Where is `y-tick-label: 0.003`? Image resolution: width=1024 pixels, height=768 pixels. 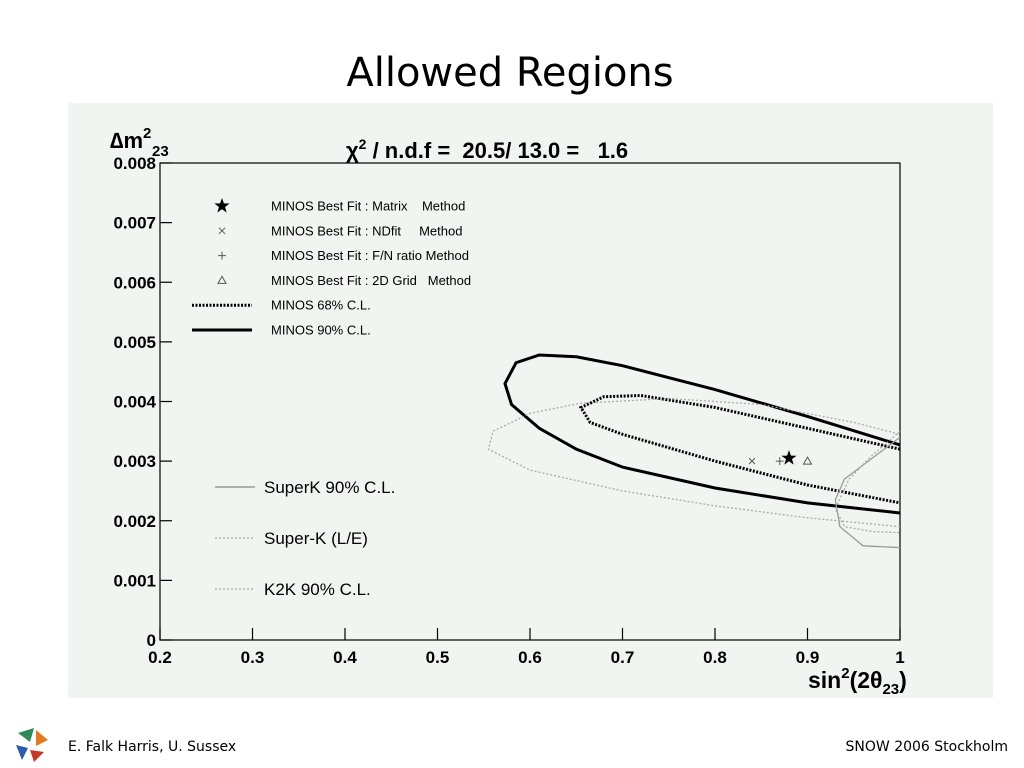 y-tick-label: 0.003 is located at coordinates (134, 461).